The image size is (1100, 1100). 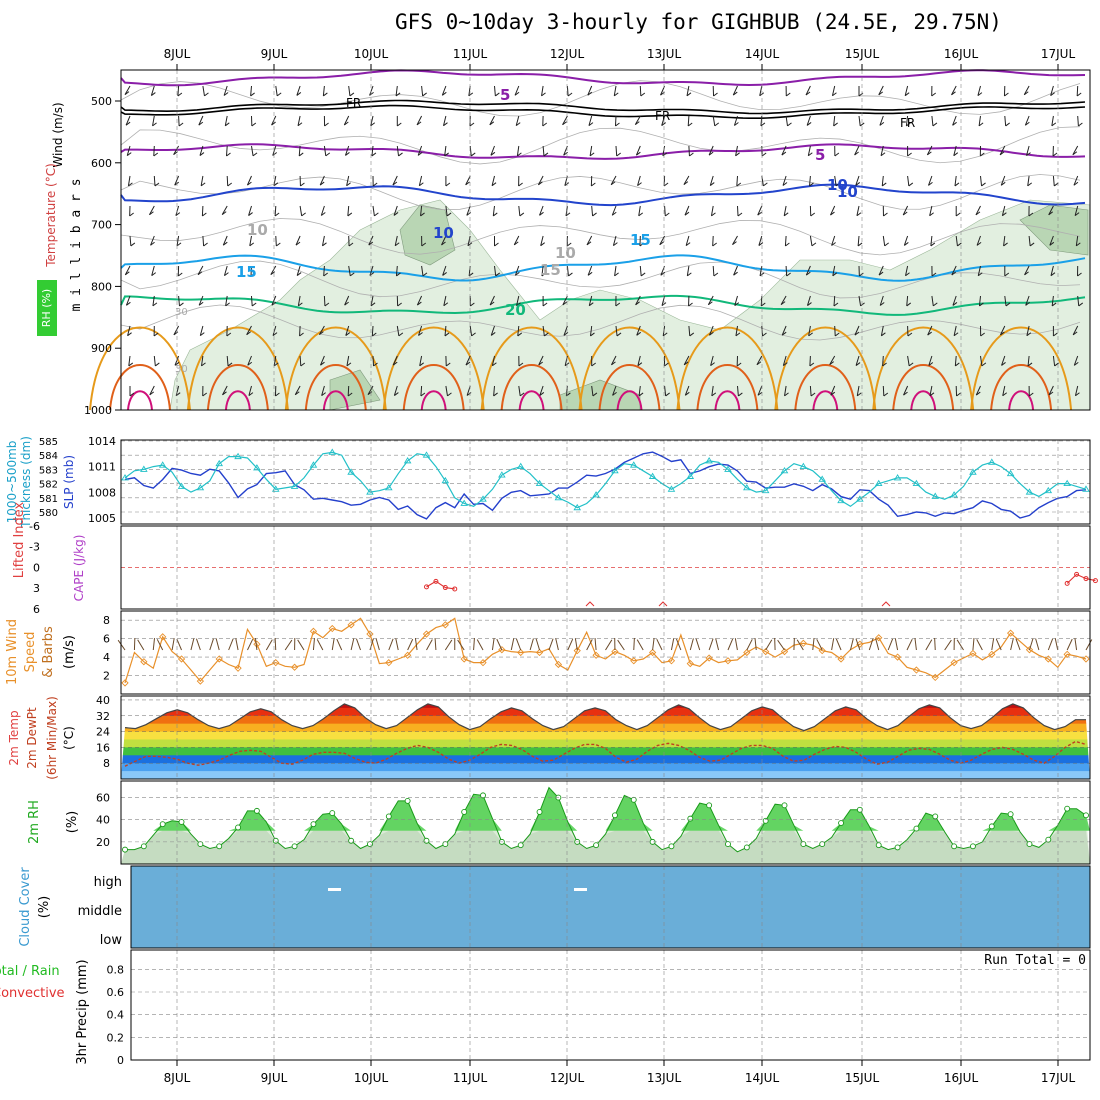 I want to click on side-label-wind-units: (m/s), so click(x=69, y=652).